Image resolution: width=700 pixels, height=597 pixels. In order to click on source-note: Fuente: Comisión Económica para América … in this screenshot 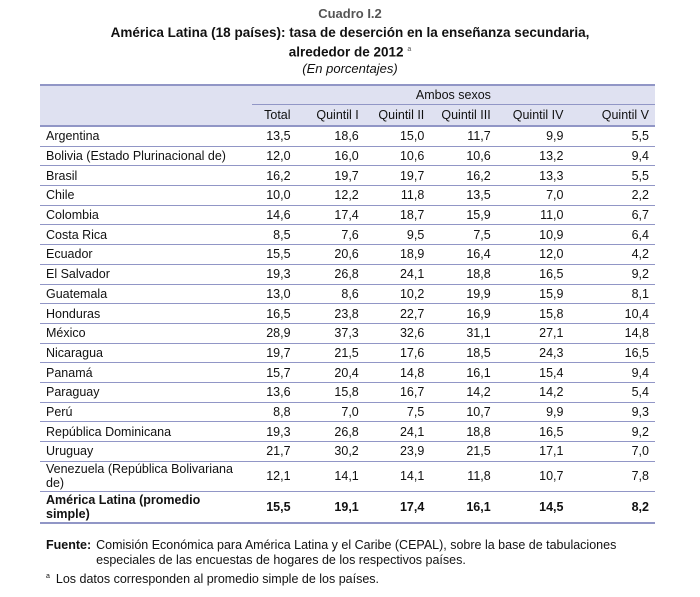, I will do `click(351, 553)`.